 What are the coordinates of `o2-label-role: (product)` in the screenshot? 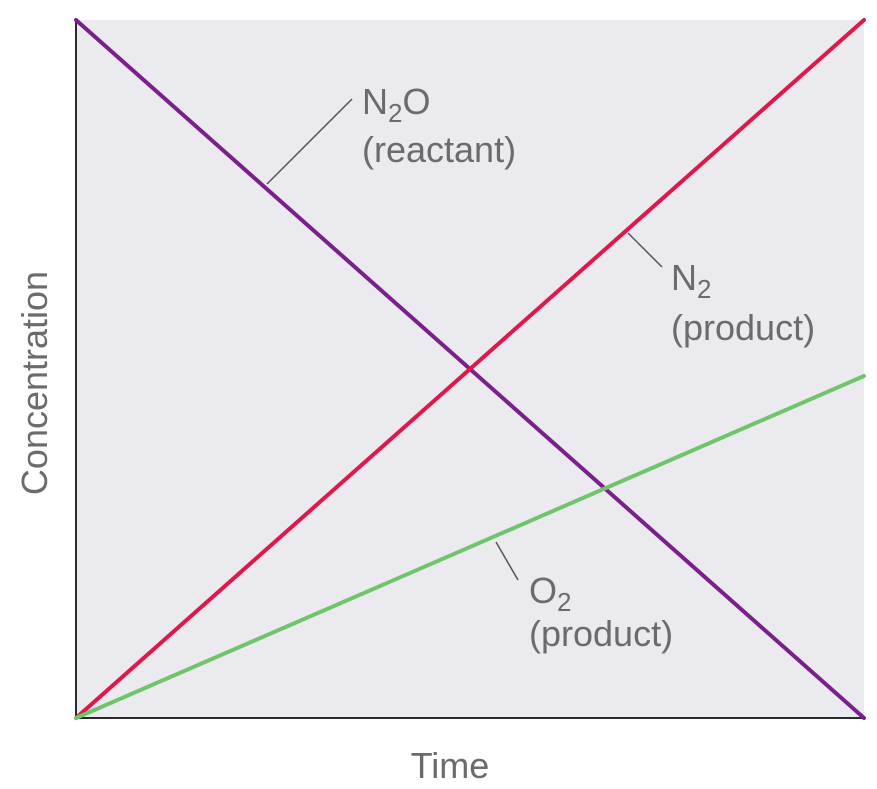 It's located at (601, 633).